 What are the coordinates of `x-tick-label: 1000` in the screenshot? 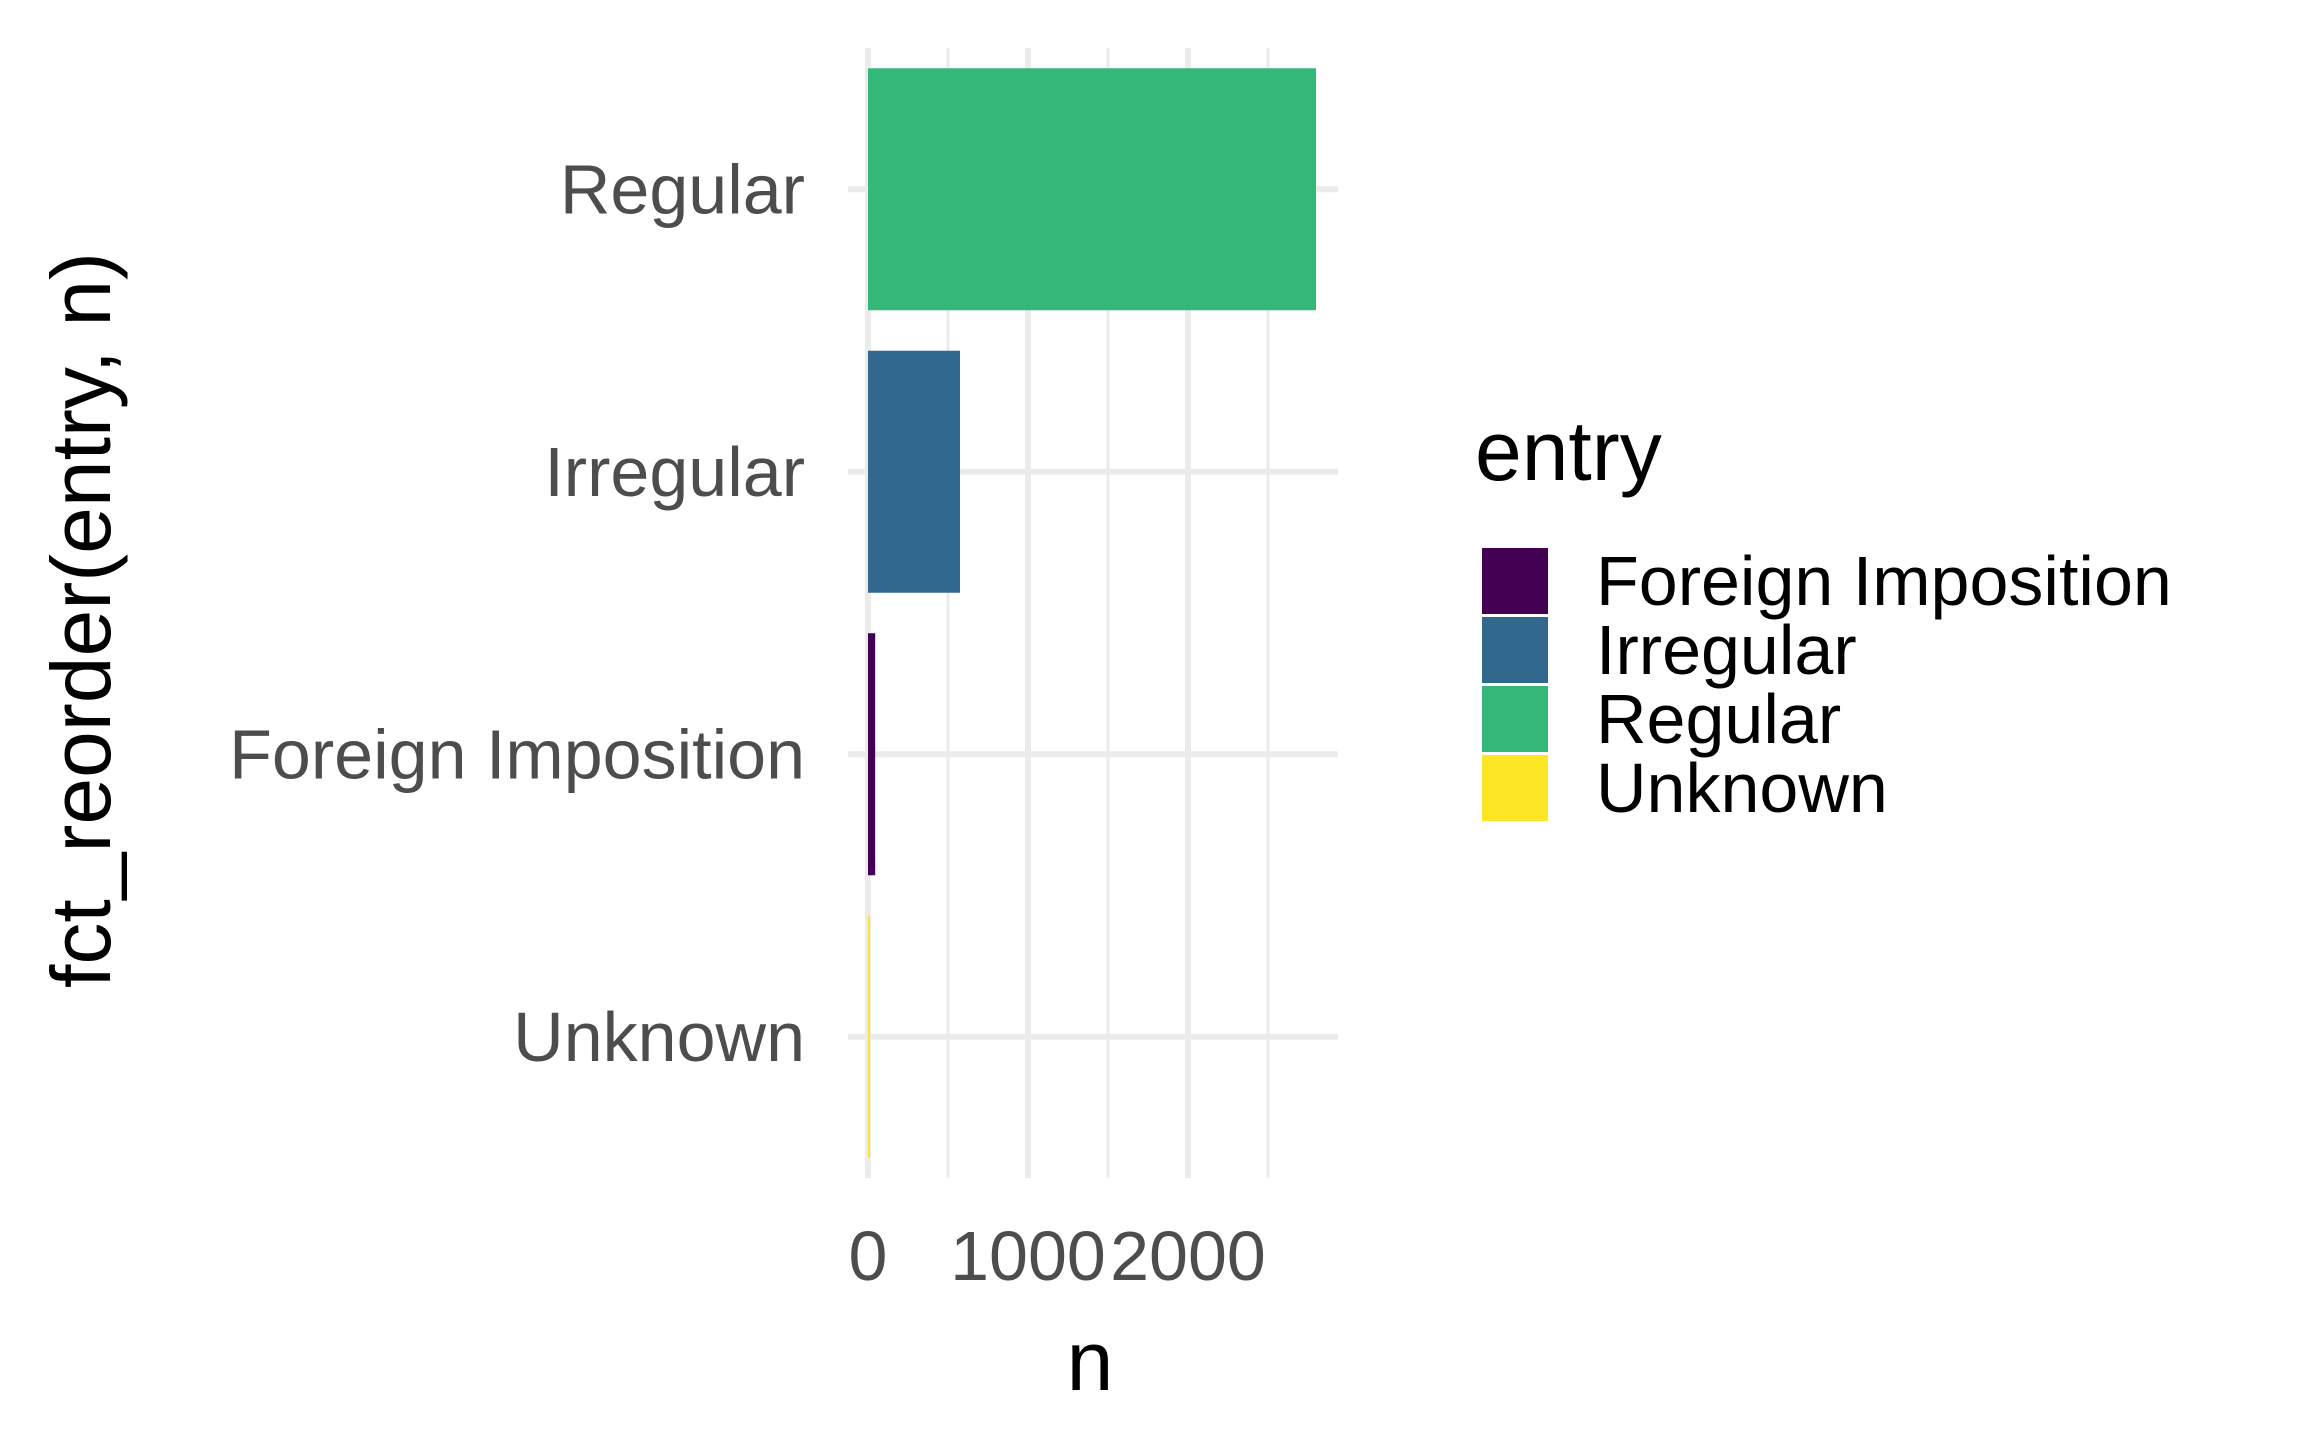 It's located at (1028, 1256).